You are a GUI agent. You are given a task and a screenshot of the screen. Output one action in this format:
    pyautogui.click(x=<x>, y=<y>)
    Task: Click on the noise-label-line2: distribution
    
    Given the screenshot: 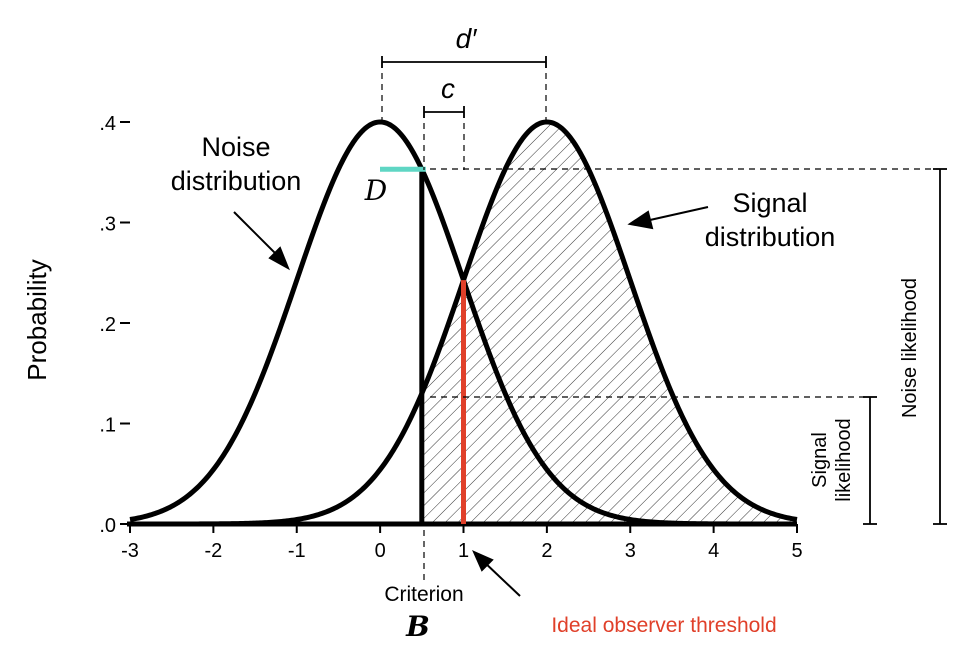 What is the action you would take?
    pyautogui.click(x=236, y=181)
    